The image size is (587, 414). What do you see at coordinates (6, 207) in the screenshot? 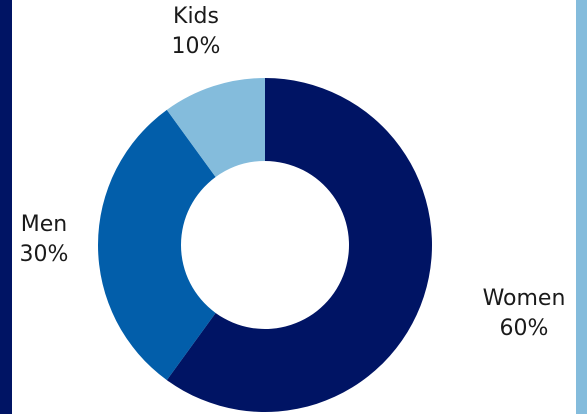
I see `left-edge-strip` at bounding box center [6, 207].